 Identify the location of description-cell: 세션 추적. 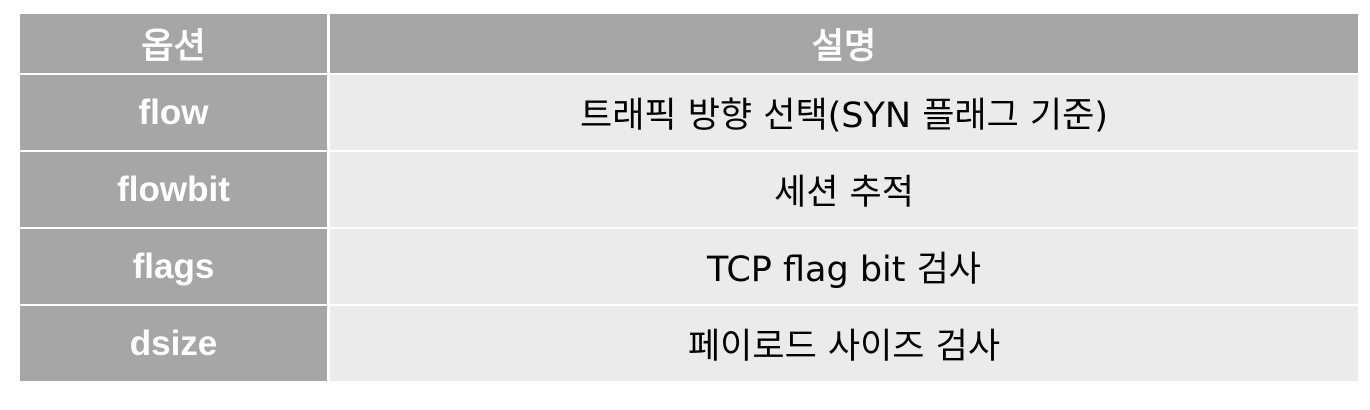
(844, 189).